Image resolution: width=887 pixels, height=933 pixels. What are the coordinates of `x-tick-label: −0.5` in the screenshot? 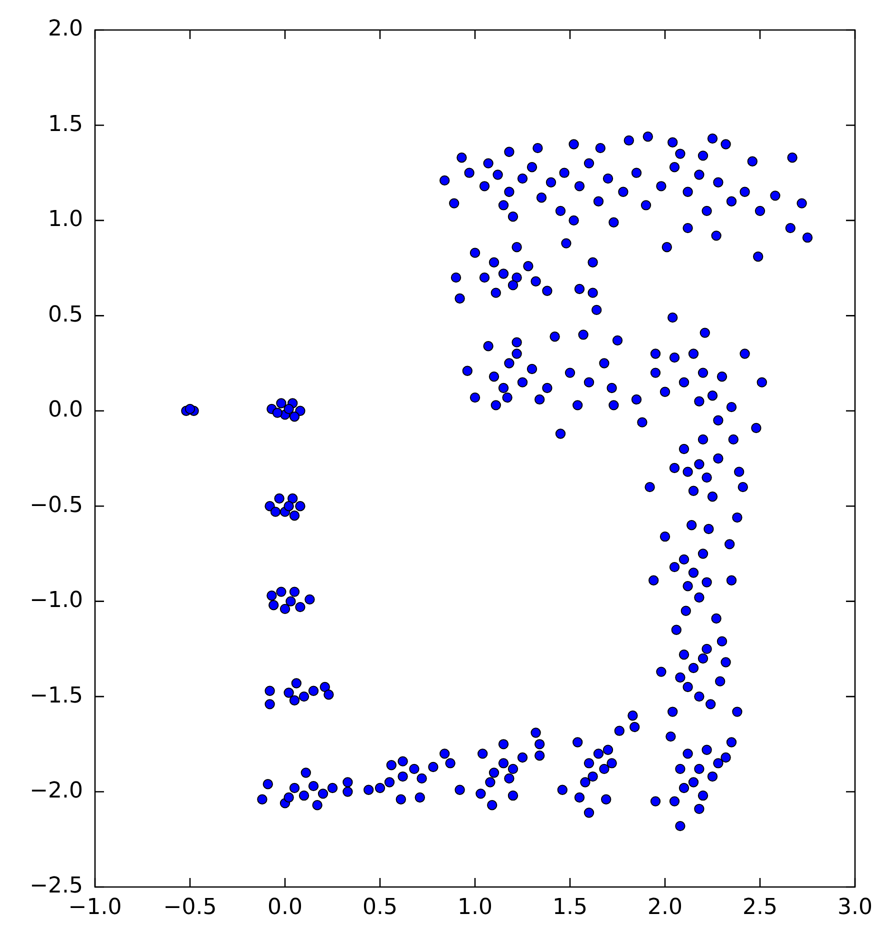 It's located at (190, 907).